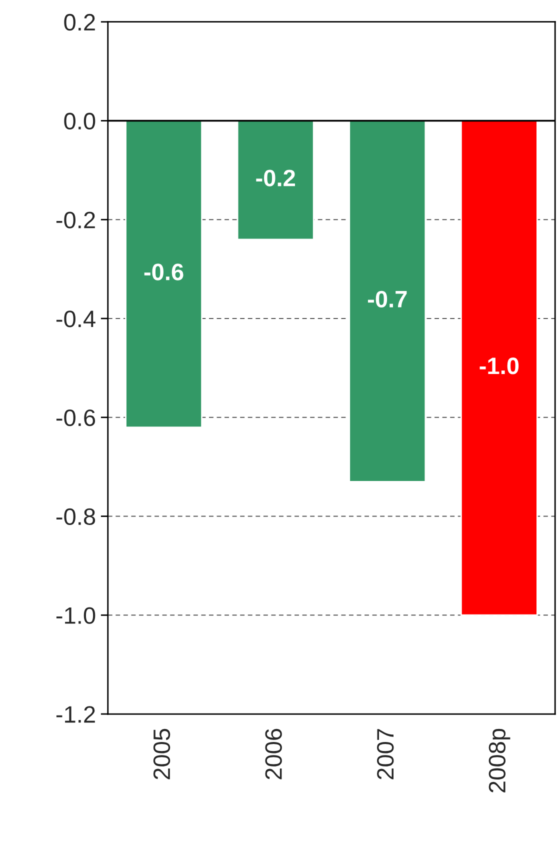  I want to click on y-tick-label: -1.0, so click(76, 615).